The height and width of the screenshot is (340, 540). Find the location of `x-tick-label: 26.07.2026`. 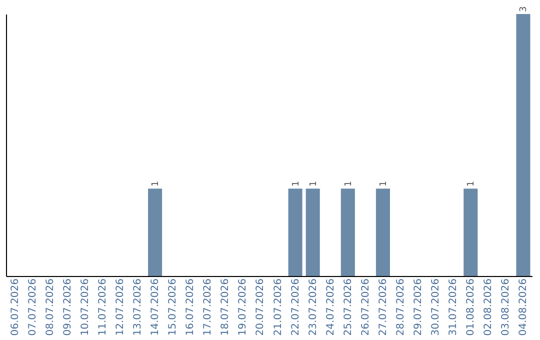

x-tick-label: 26.07.2026 is located at coordinates (366, 307).